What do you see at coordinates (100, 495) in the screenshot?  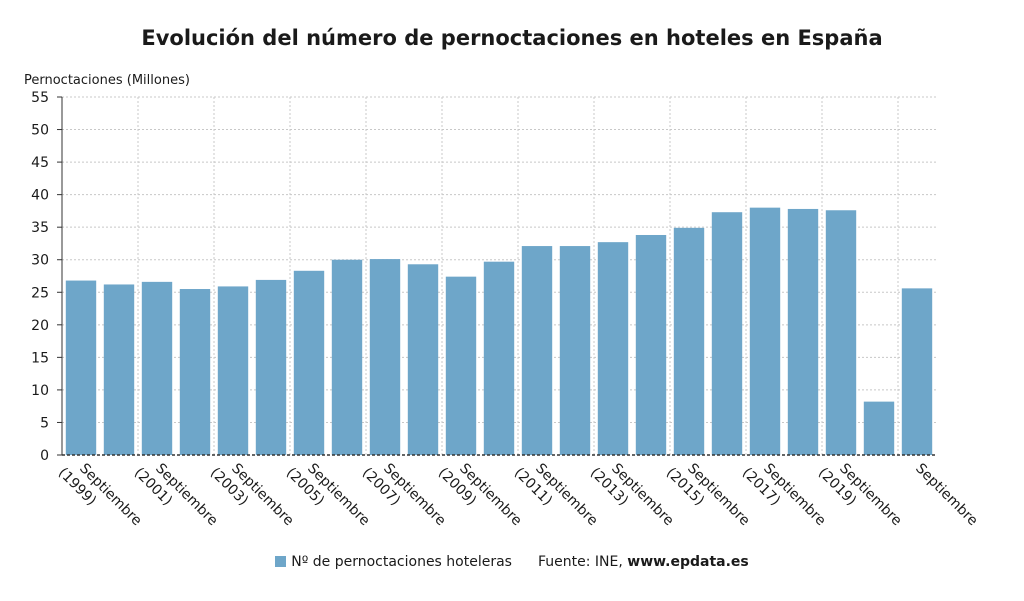 I see `x-tick-label: Septiembre(1999)` at bounding box center [100, 495].